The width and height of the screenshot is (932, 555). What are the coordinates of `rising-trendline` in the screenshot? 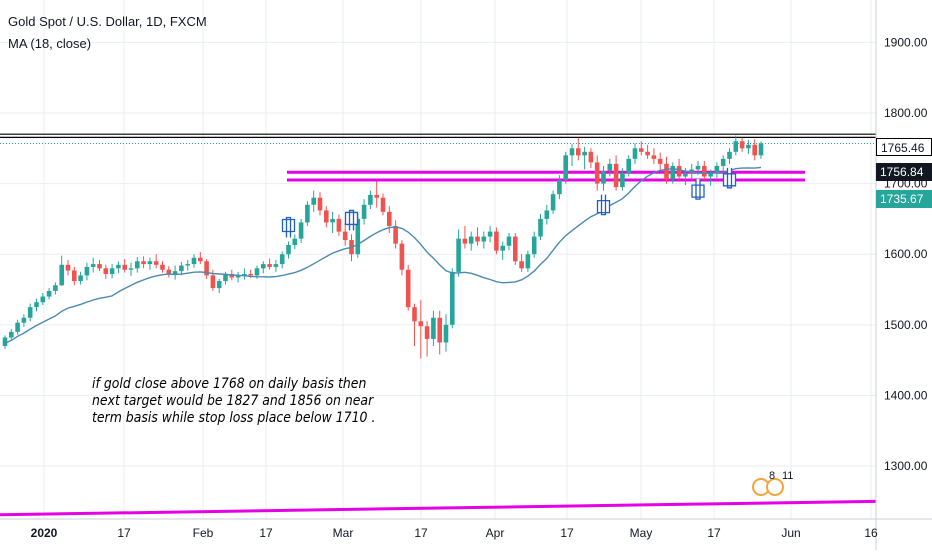 It's located at (438, 508).